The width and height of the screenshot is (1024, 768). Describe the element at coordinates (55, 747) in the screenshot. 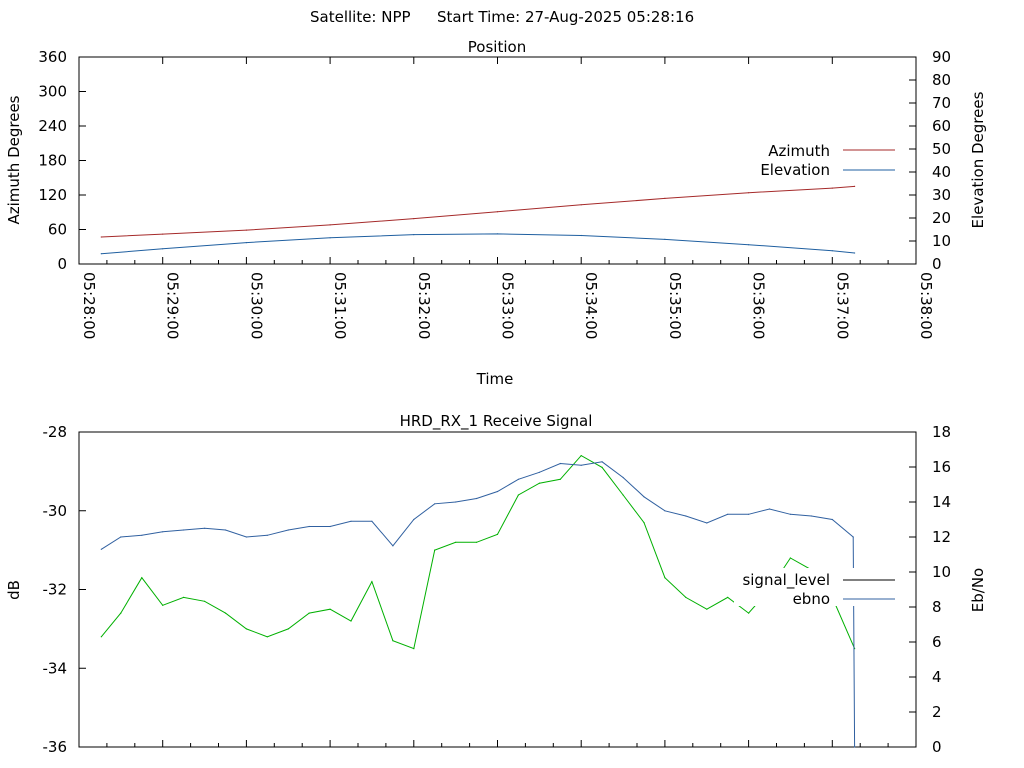

I see `signal-y-tick-label: -36` at that location.